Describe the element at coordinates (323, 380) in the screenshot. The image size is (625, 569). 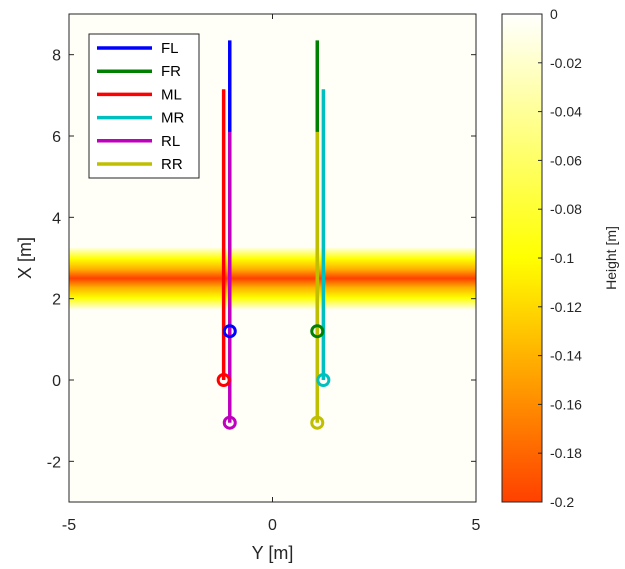
I see `foot-marker-mr` at that location.